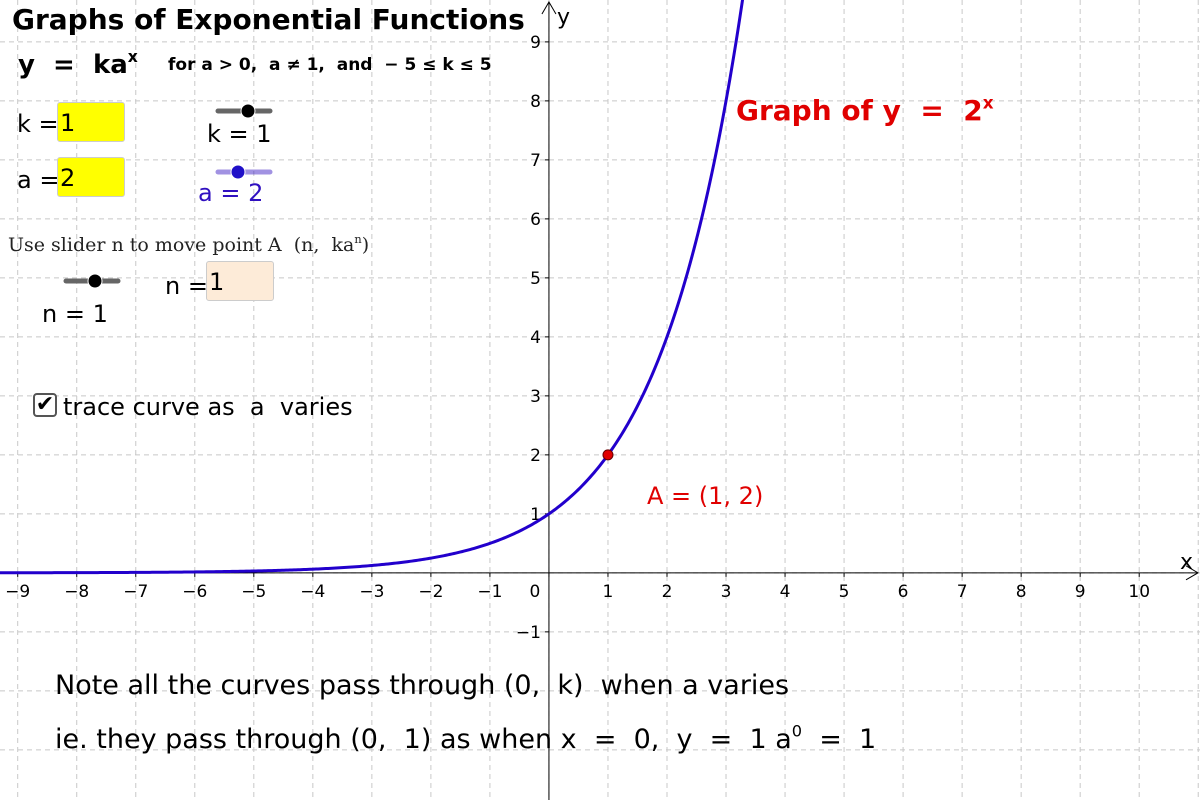 The image size is (1200, 800). I want to click on y-tick-label: −1, so click(528, 633).